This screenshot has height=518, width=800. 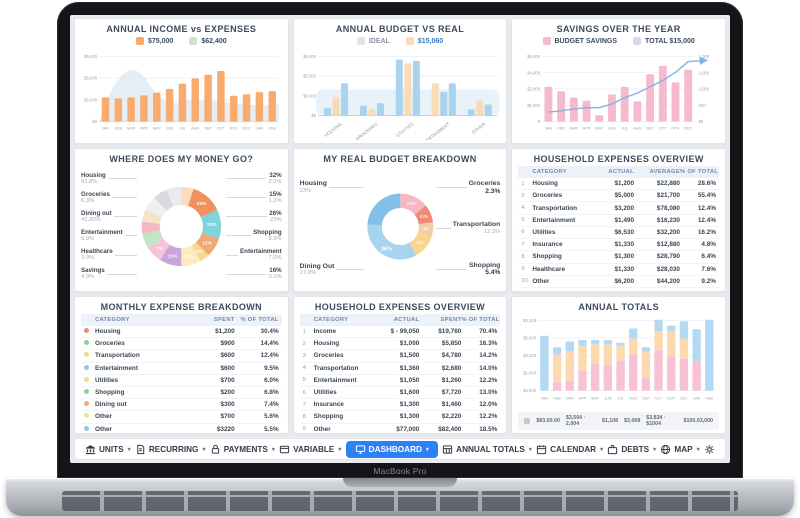 What do you see at coordinates (635, 449) in the screenshot?
I see `nav-item-label: DEBTS` at bounding box center [635, 449].